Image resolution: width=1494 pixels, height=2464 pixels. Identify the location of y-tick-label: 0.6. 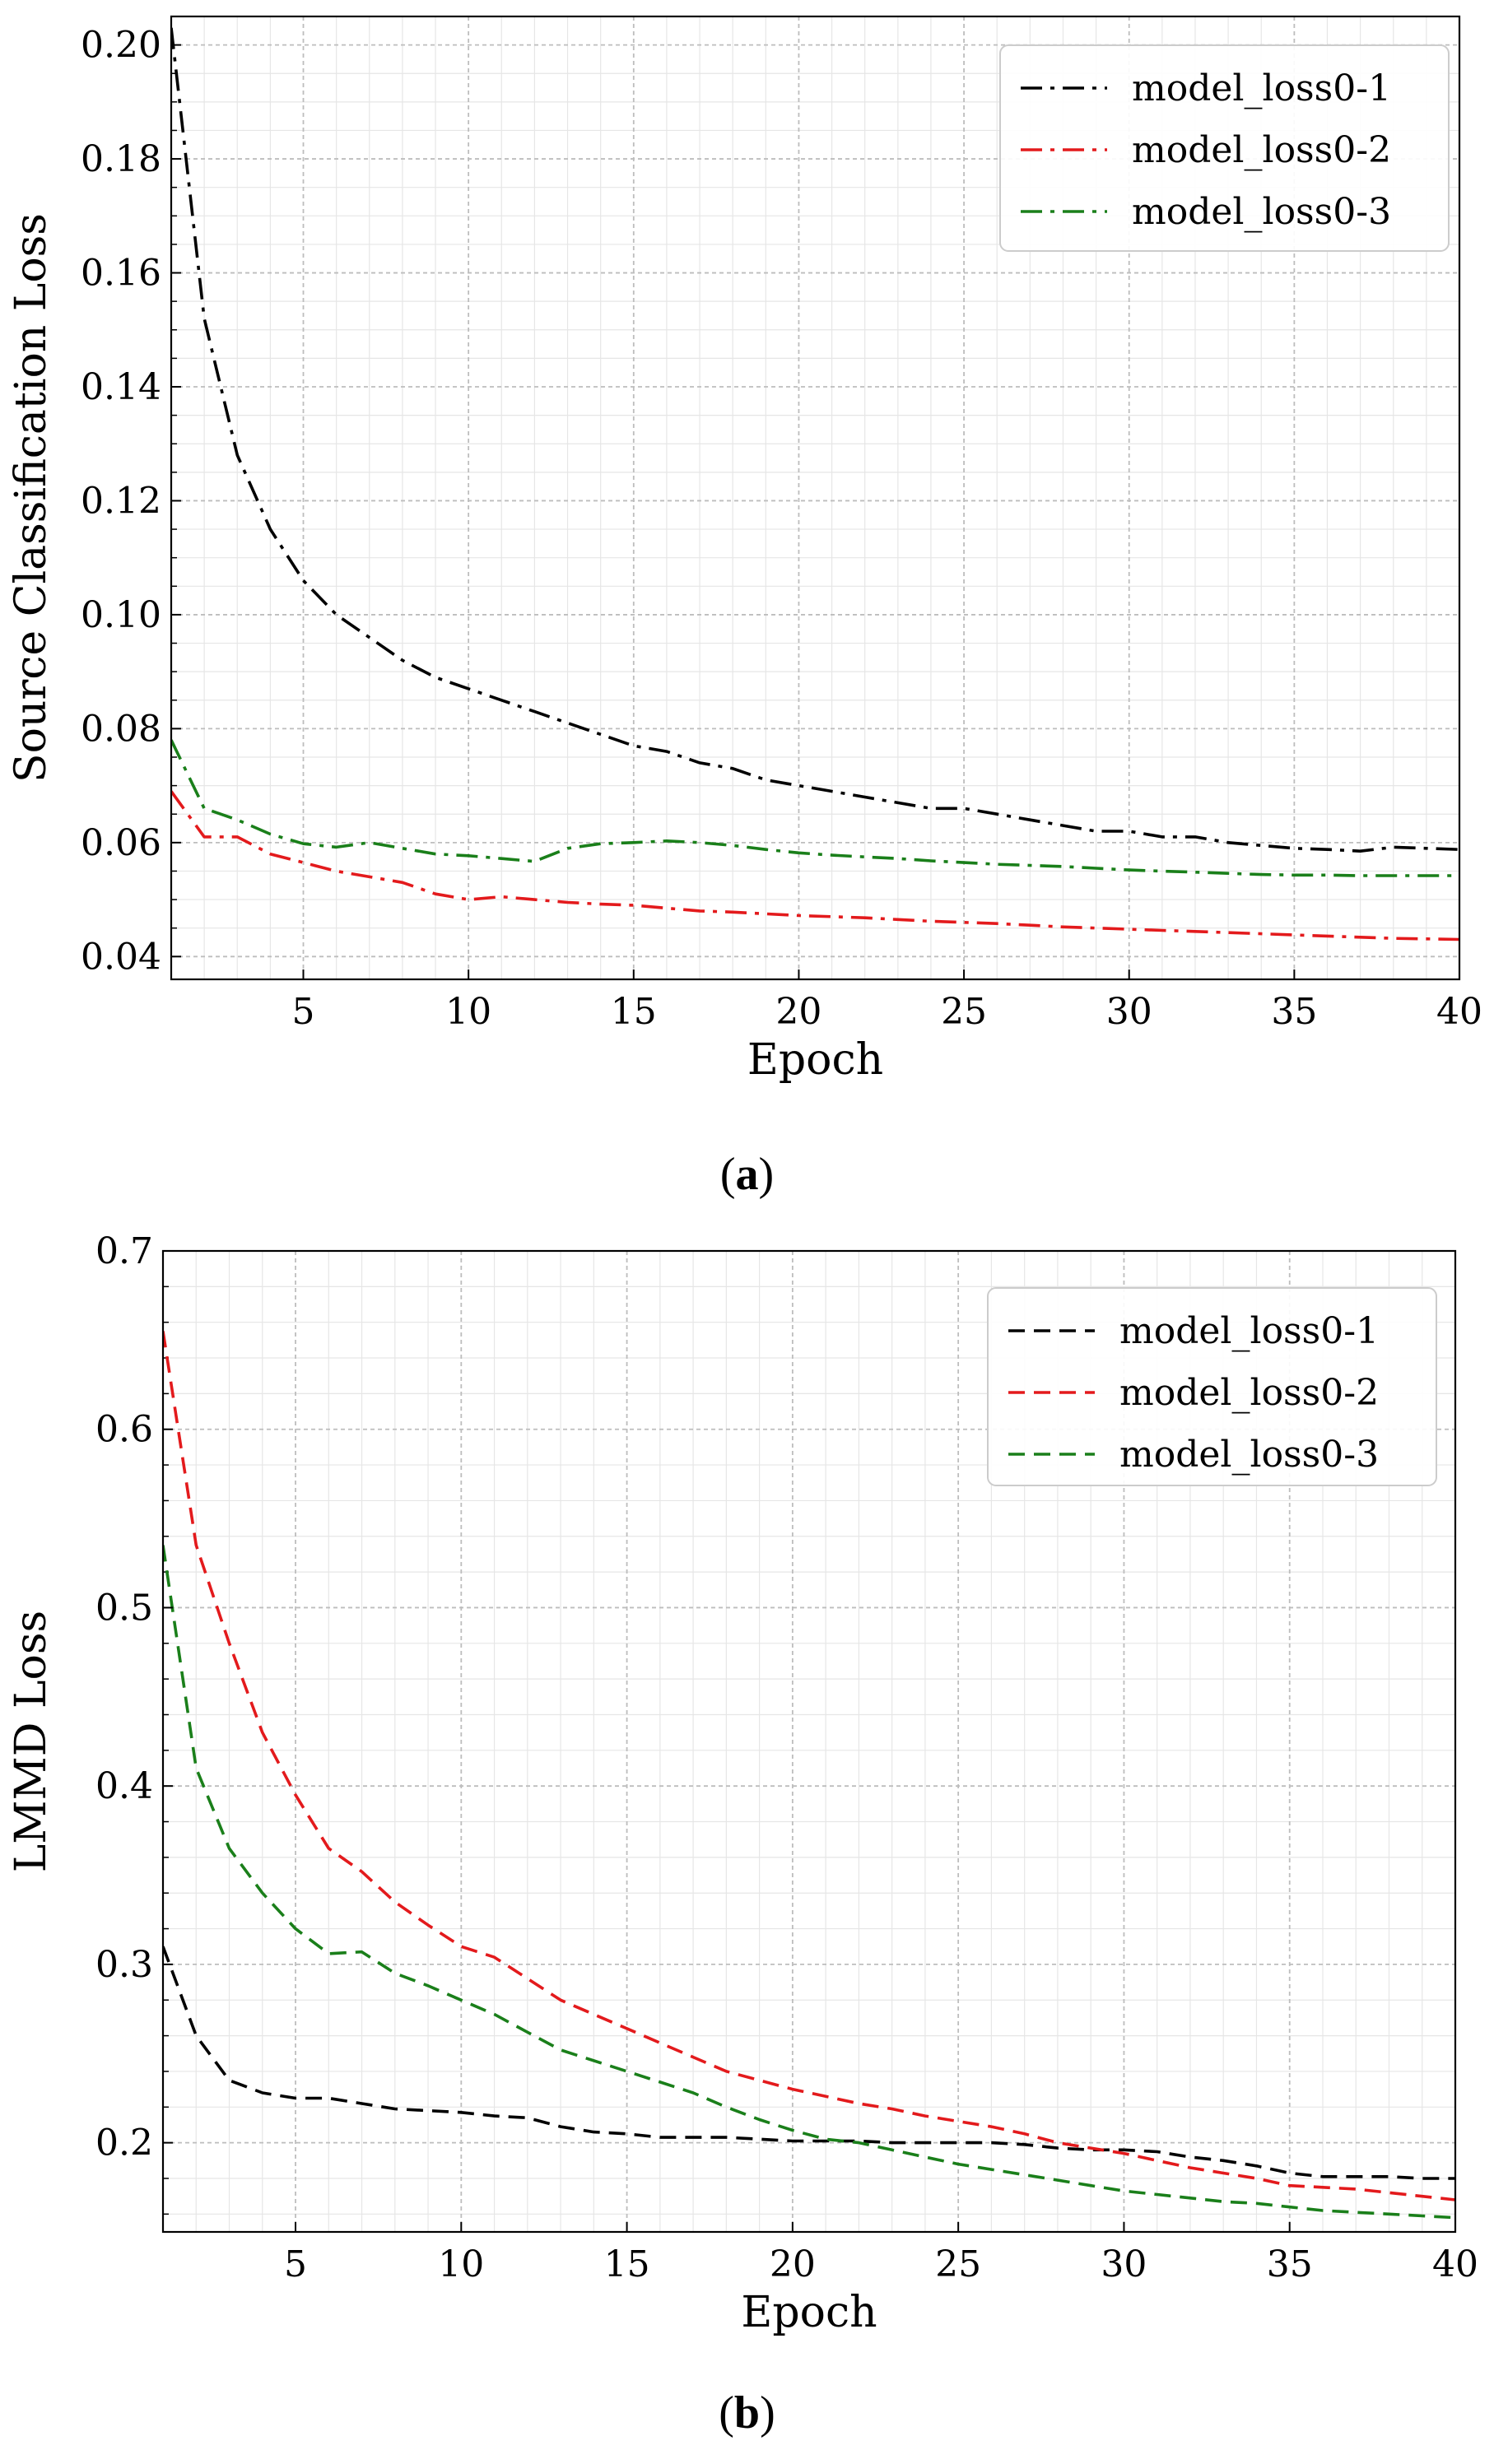
(124, 1430).